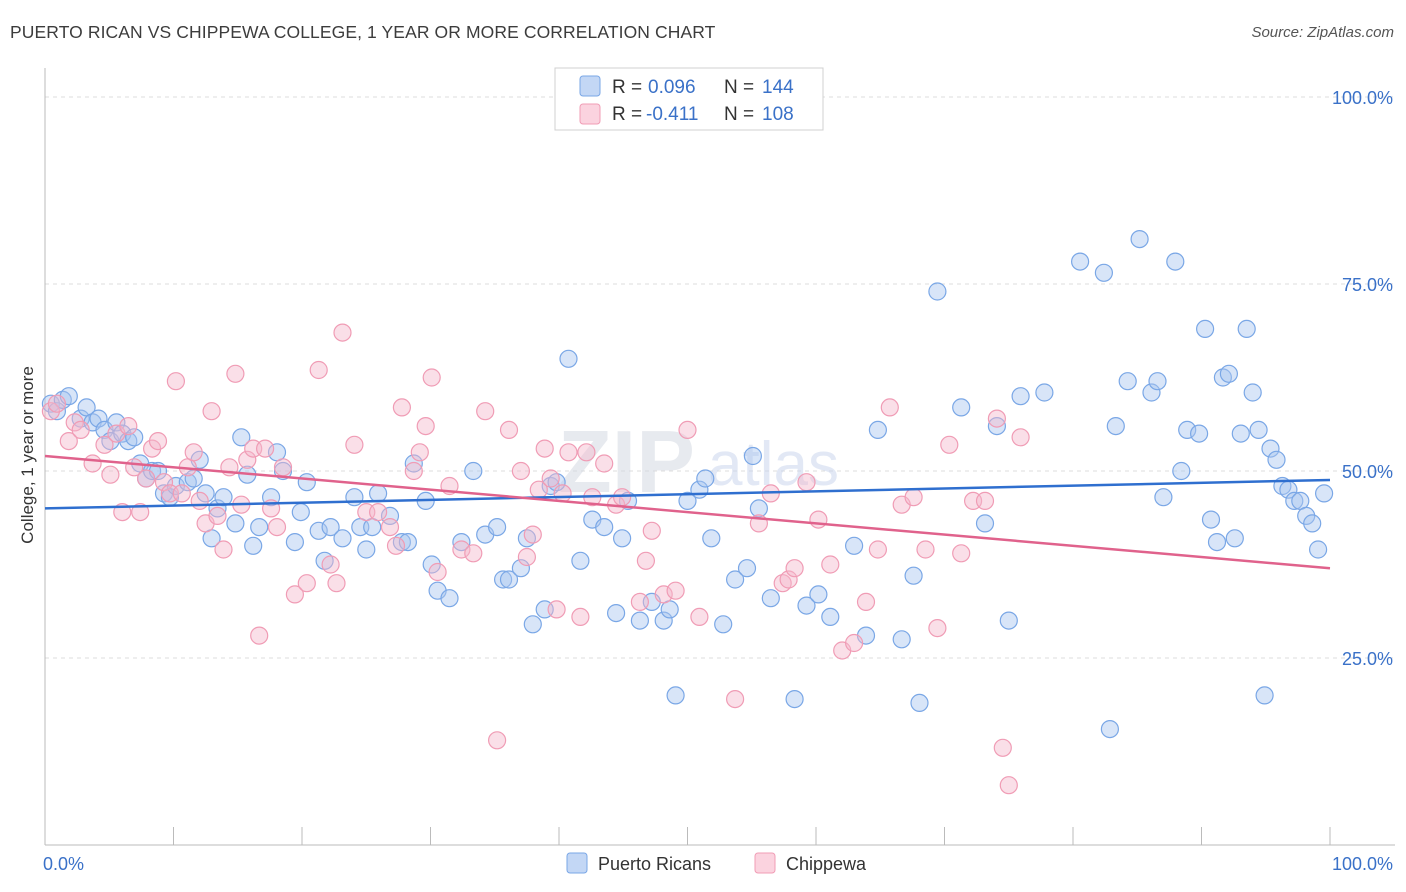 The width and height of the screenshot is (1406, 892). Describe the element at coordinates (1367, 659) in the screenshot. I see `y-tick-label-25: 25.0%` at that location.